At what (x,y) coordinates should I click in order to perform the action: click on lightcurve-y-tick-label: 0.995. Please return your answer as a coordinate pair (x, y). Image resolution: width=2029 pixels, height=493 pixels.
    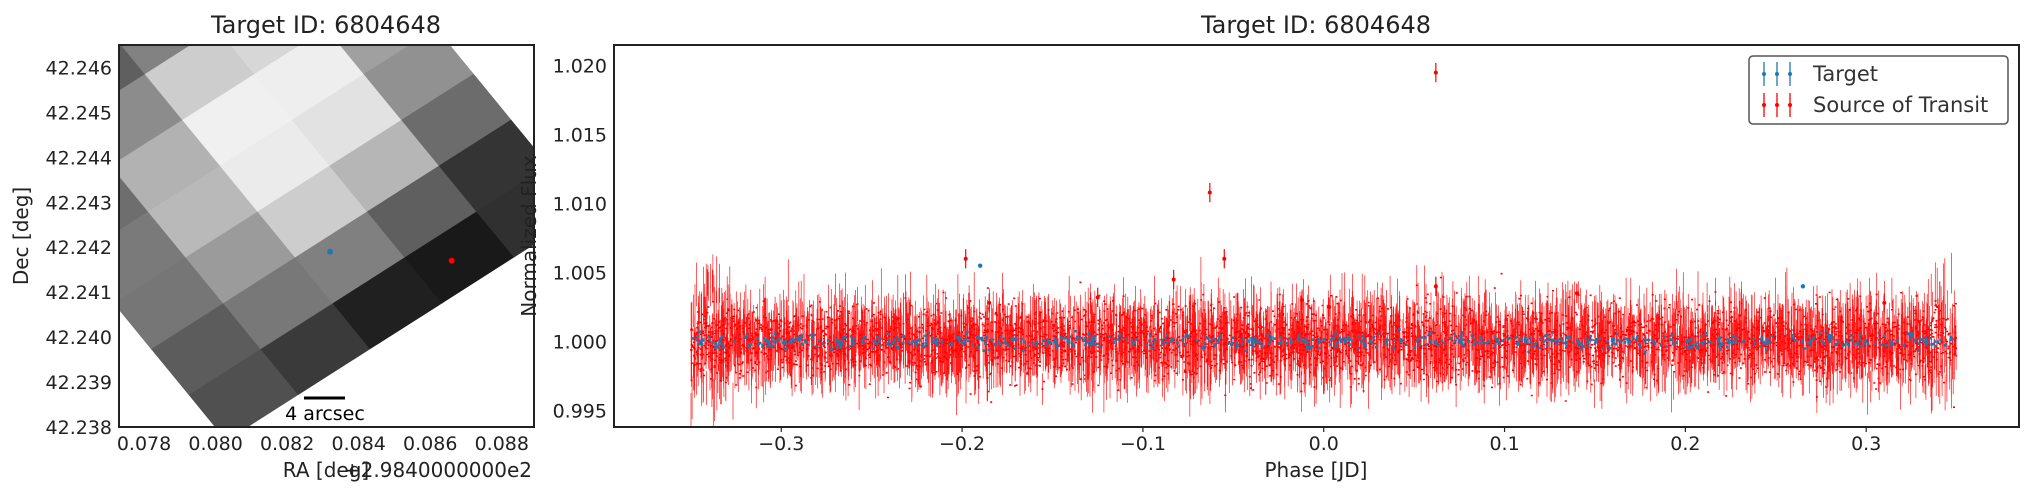
    Looking at the image, I should click on (580, 411).